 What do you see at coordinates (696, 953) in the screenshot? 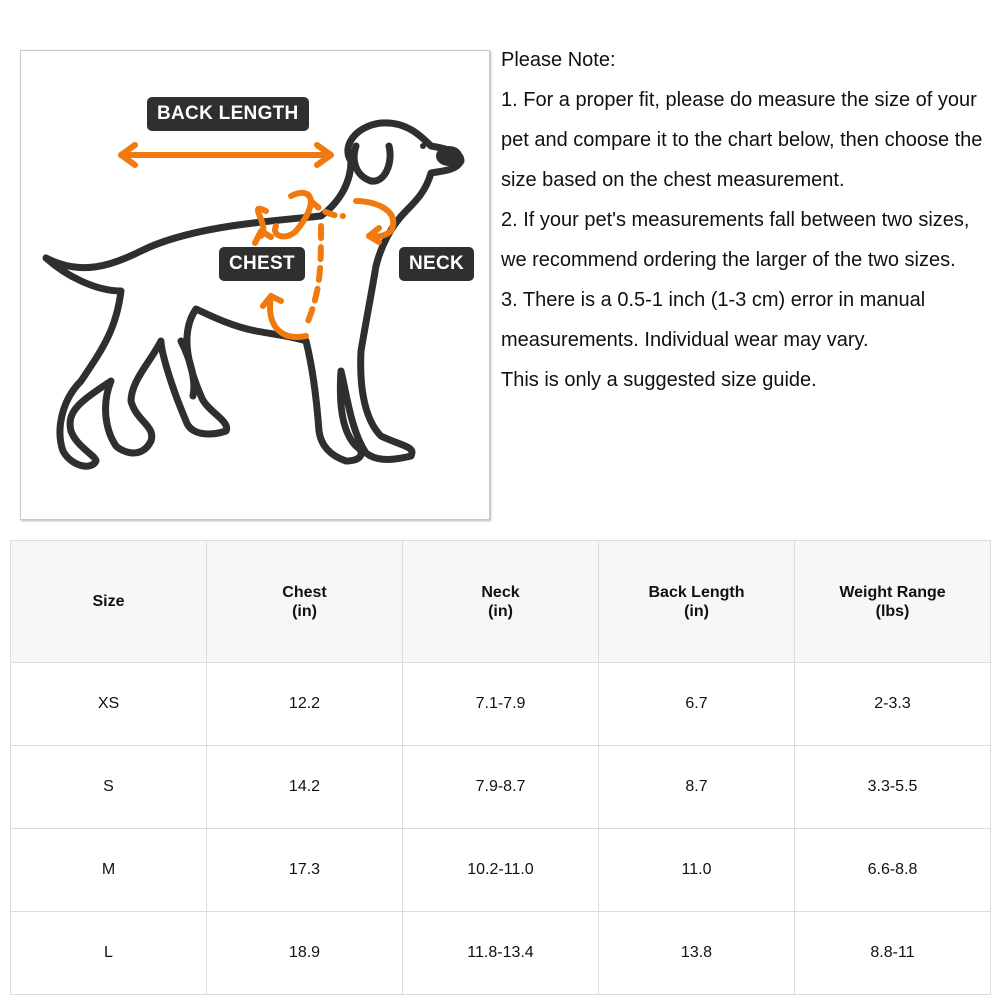
I see `table-cell: 13.8` at bounding box center [696, 953].